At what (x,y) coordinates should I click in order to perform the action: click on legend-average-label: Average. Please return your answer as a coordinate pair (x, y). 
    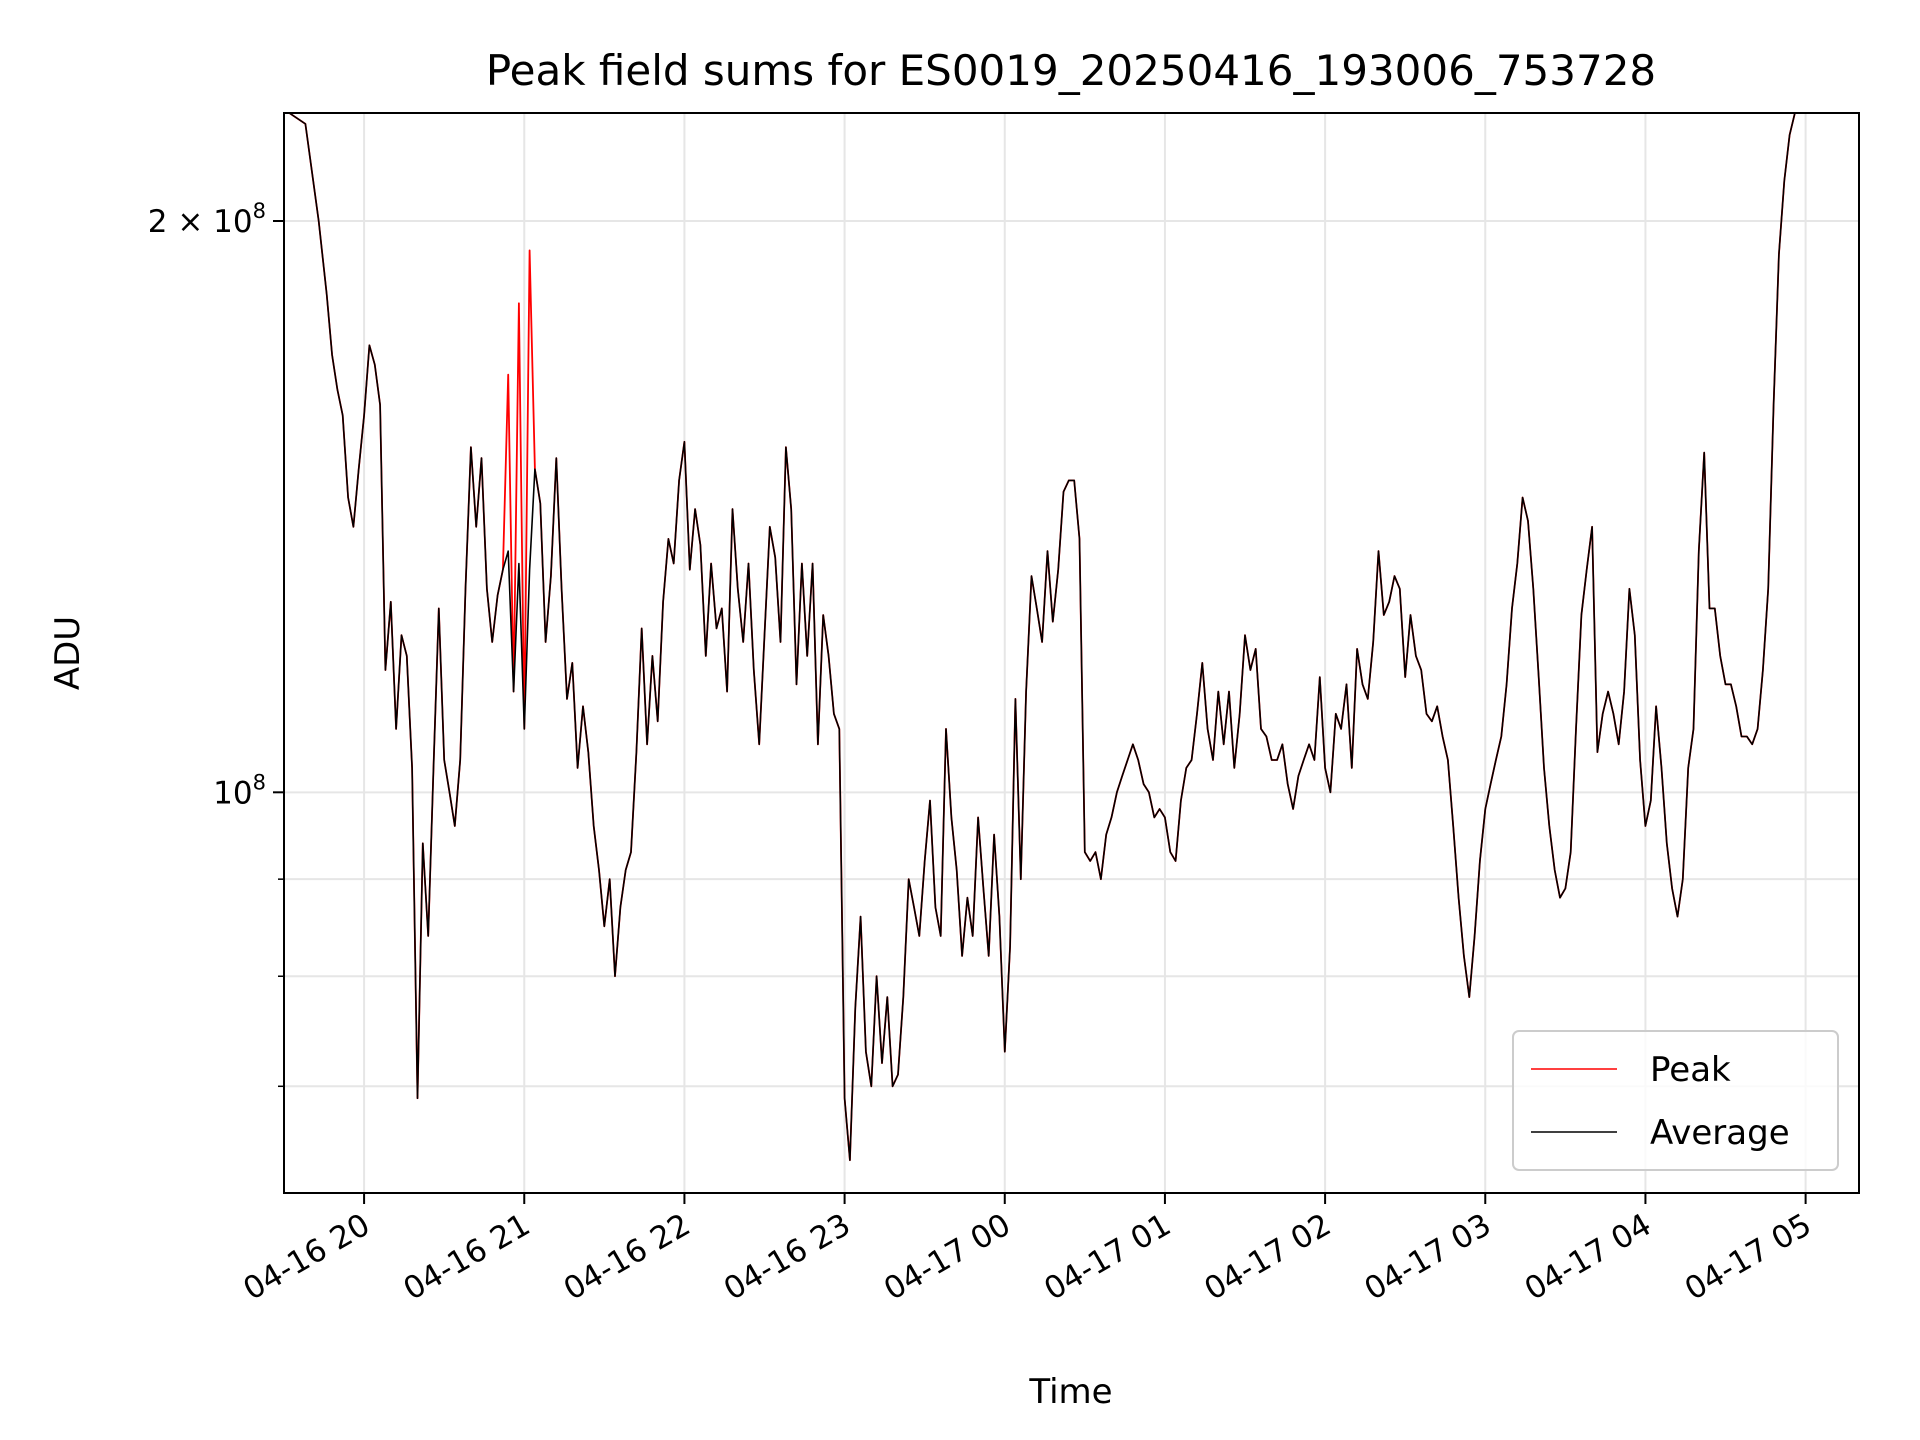
    Looking at the image, I should click on (1720, 1133).